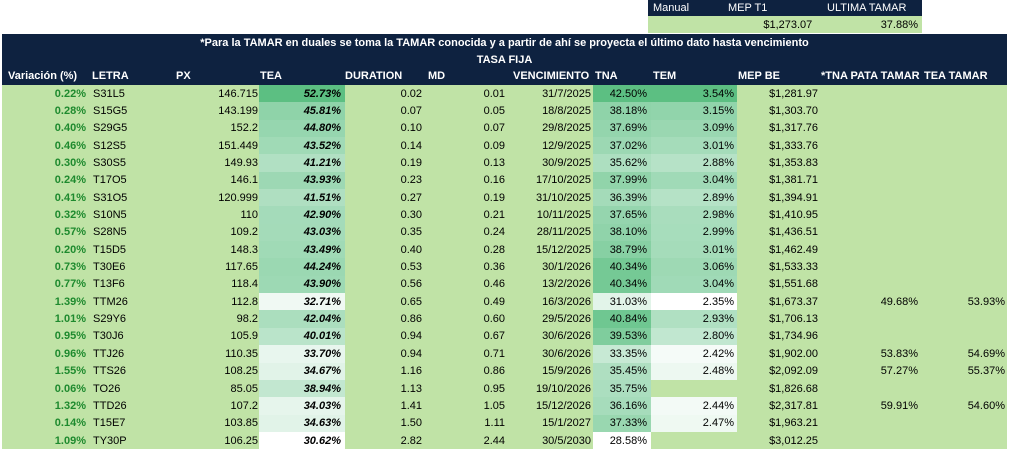 The width and height of the screenshot is (1009, 449). What do you see at coordinates (899, 301) in the screenshot?
I see `tna-pata-tamar-cell: 49.68%` at bounding box center [899, 301].